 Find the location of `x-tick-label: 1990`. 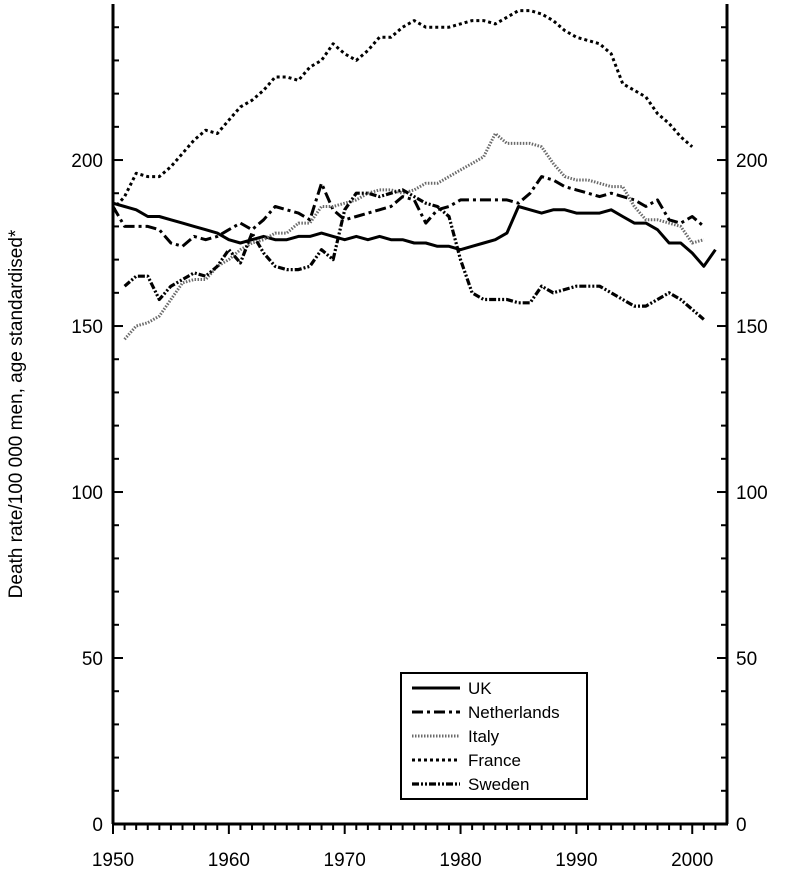

x-tick-label: 1990 is located at coordinates (576, 860).